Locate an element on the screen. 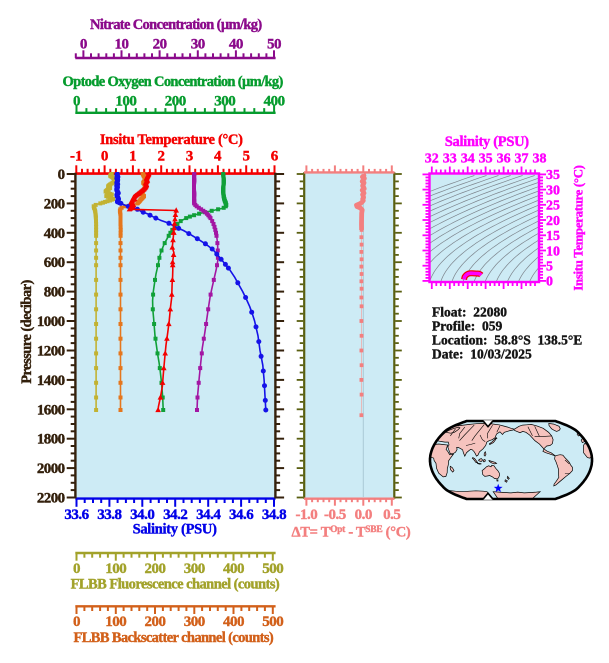 Image resolution: width=609 pixels, height=663 pixels. svg-text: 3 is located at coordinates (190, 157).